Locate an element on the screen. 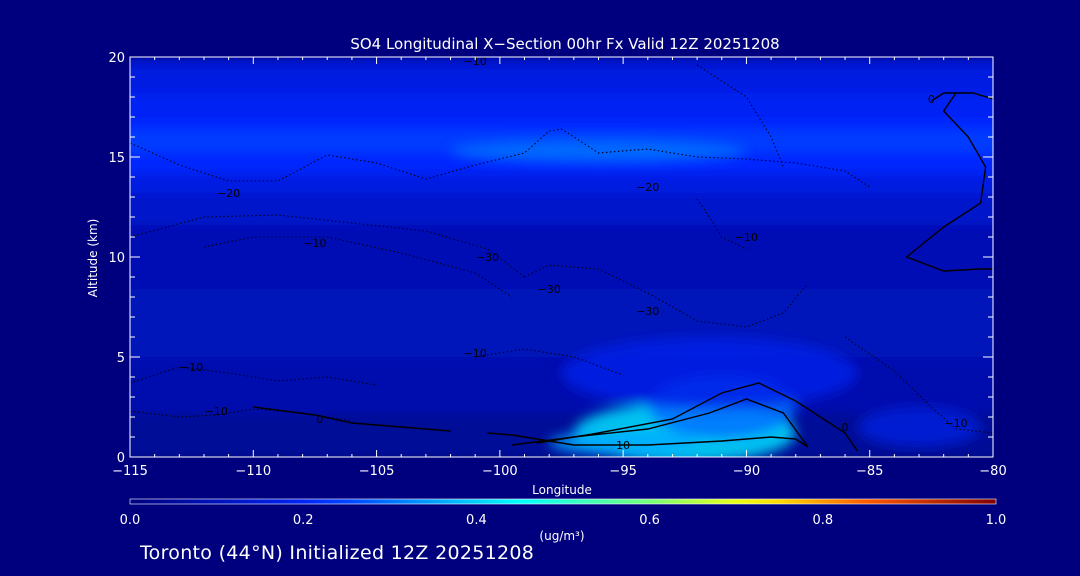 This screenshot has height=576, width=1080. contour-label-1: −20 is located at coordinates (228, 193).